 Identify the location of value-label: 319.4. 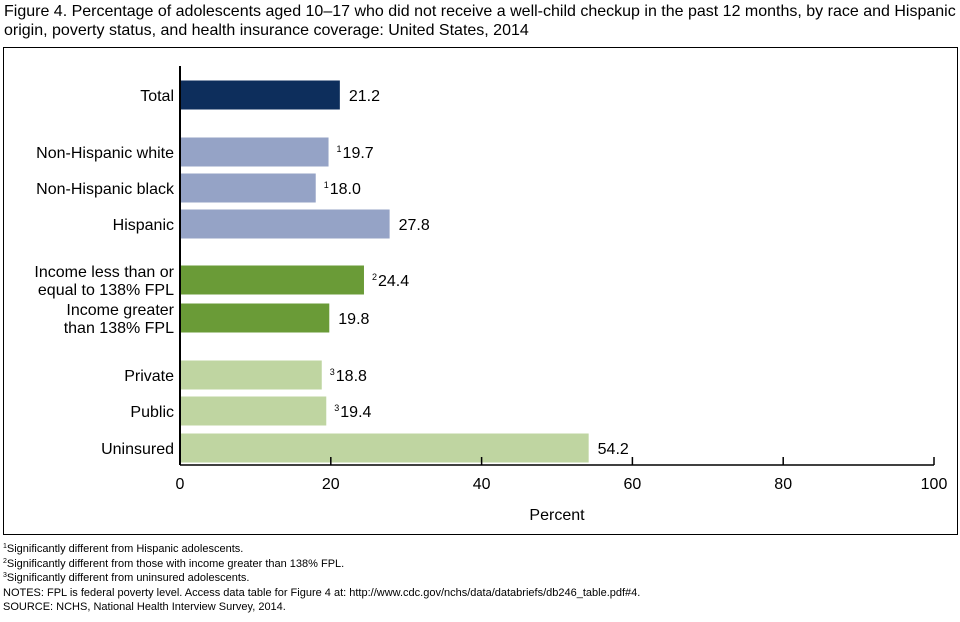
(352, 412).